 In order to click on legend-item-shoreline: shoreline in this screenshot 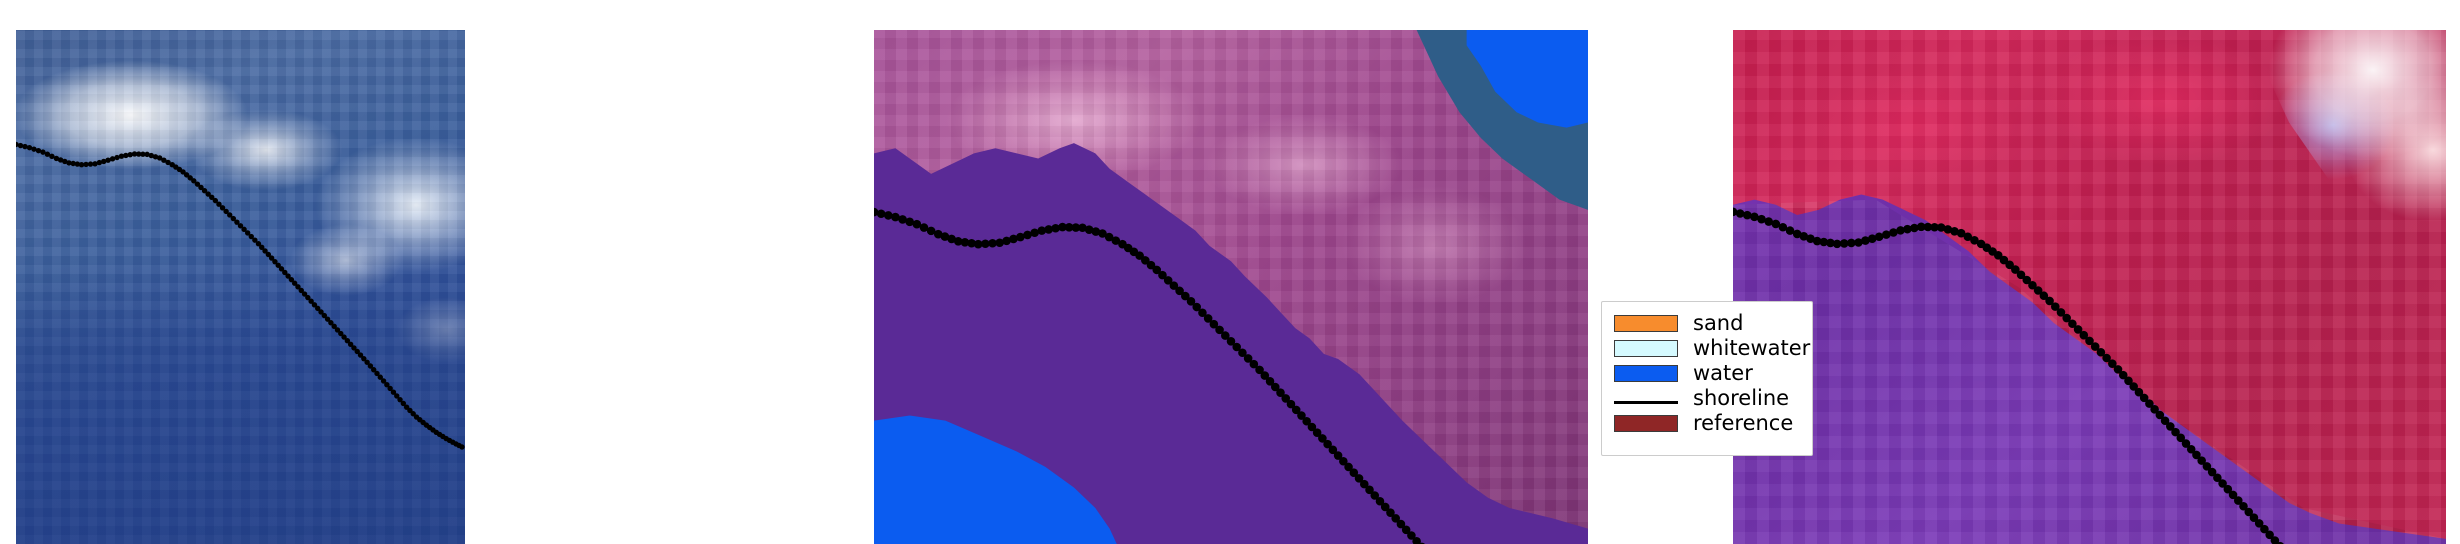, I will do `click(1708, 398)`.